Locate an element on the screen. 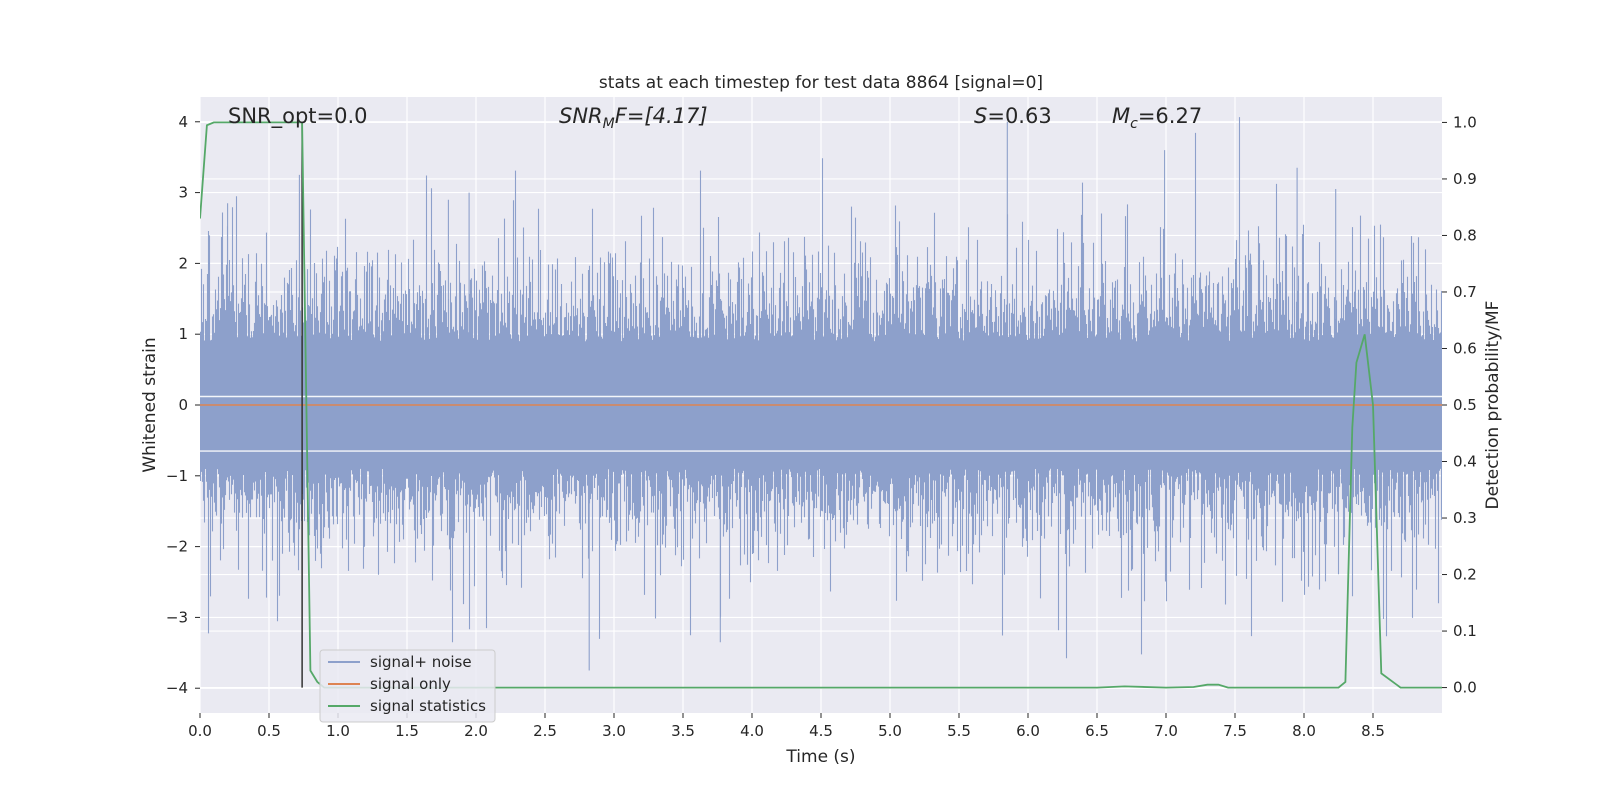 This screenshot has width=1600, height=800. x-tick-label: 5.5 is located at coordinates (959, 731).